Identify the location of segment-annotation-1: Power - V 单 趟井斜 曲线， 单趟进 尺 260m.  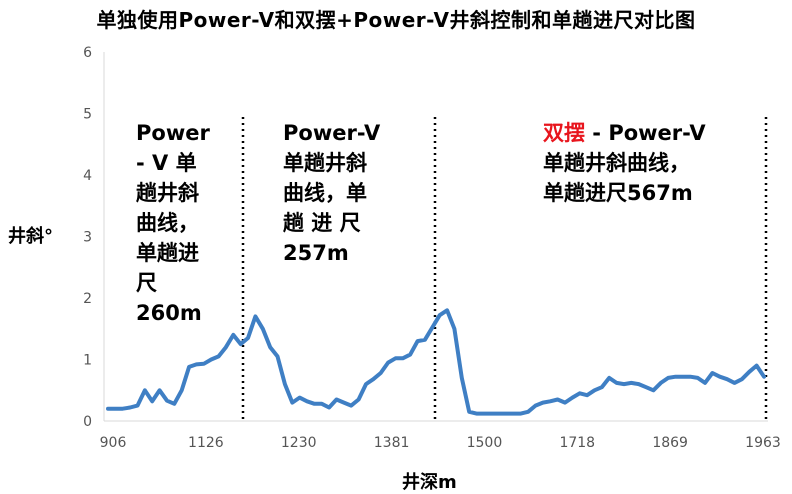
(173, 223).